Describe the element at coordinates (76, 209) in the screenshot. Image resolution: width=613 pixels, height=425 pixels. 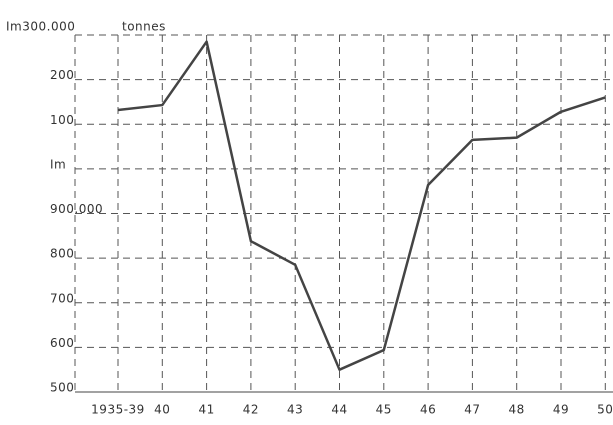
I see `y-tick-label: 900.000` at that location.